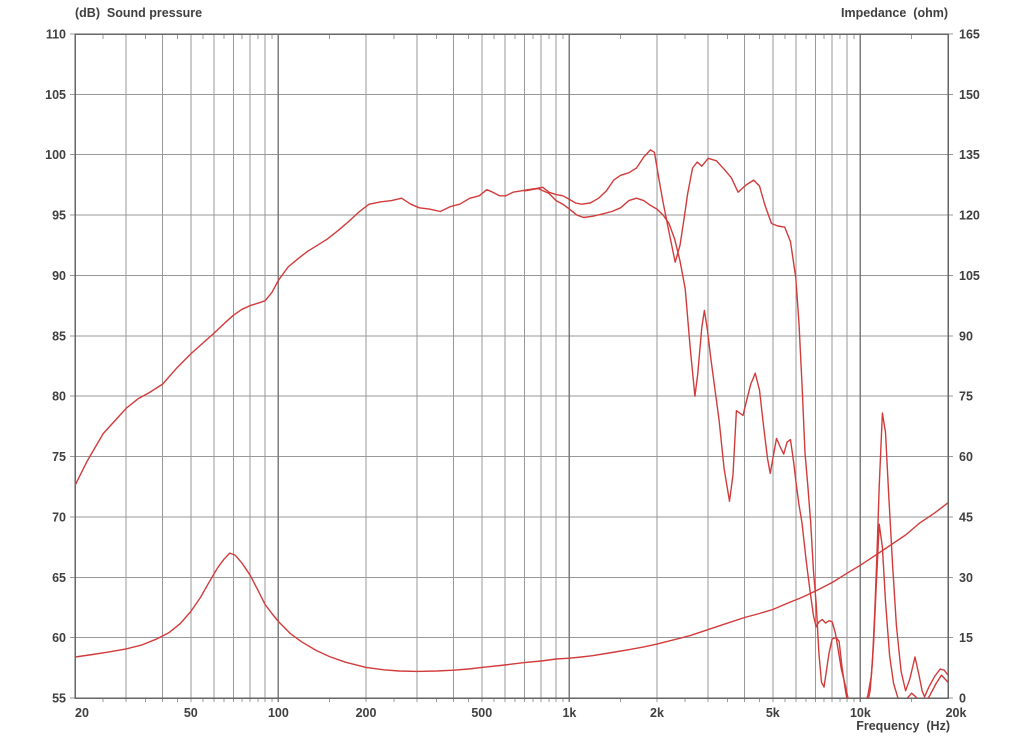 Image resolution: width=1024 pixels, height=739 pixels. I want to click on x-tick-label: 2k, so click(657, 713).